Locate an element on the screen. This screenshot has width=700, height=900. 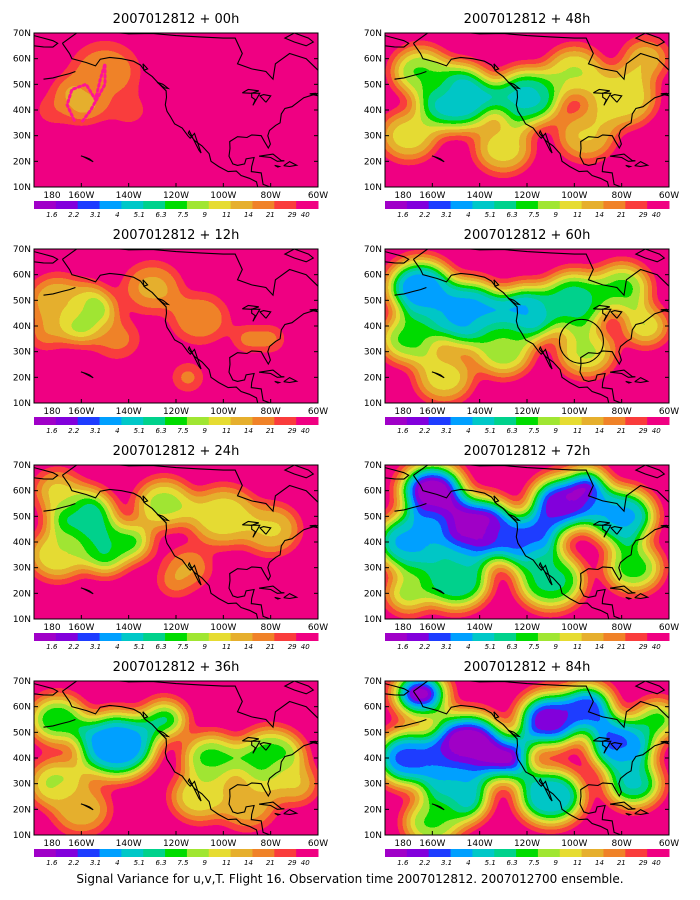
lon-tick-label: 140W is located at coordinates (480, 196).